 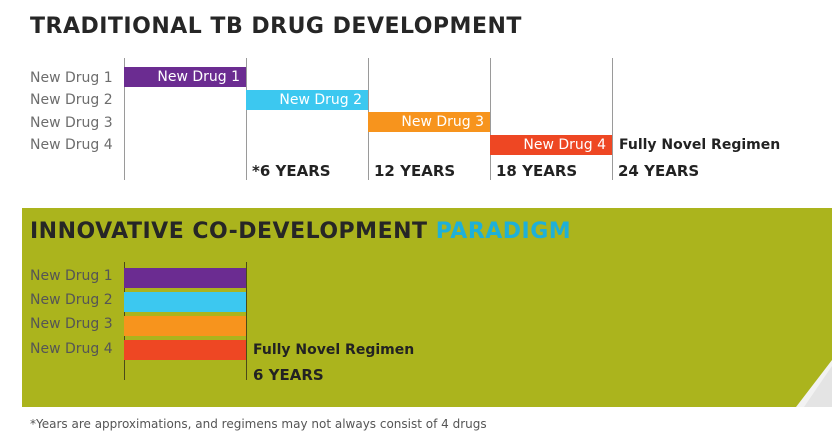 I want to click on traditional-bar-3: New Drug 3, so click(x=429, y=122).